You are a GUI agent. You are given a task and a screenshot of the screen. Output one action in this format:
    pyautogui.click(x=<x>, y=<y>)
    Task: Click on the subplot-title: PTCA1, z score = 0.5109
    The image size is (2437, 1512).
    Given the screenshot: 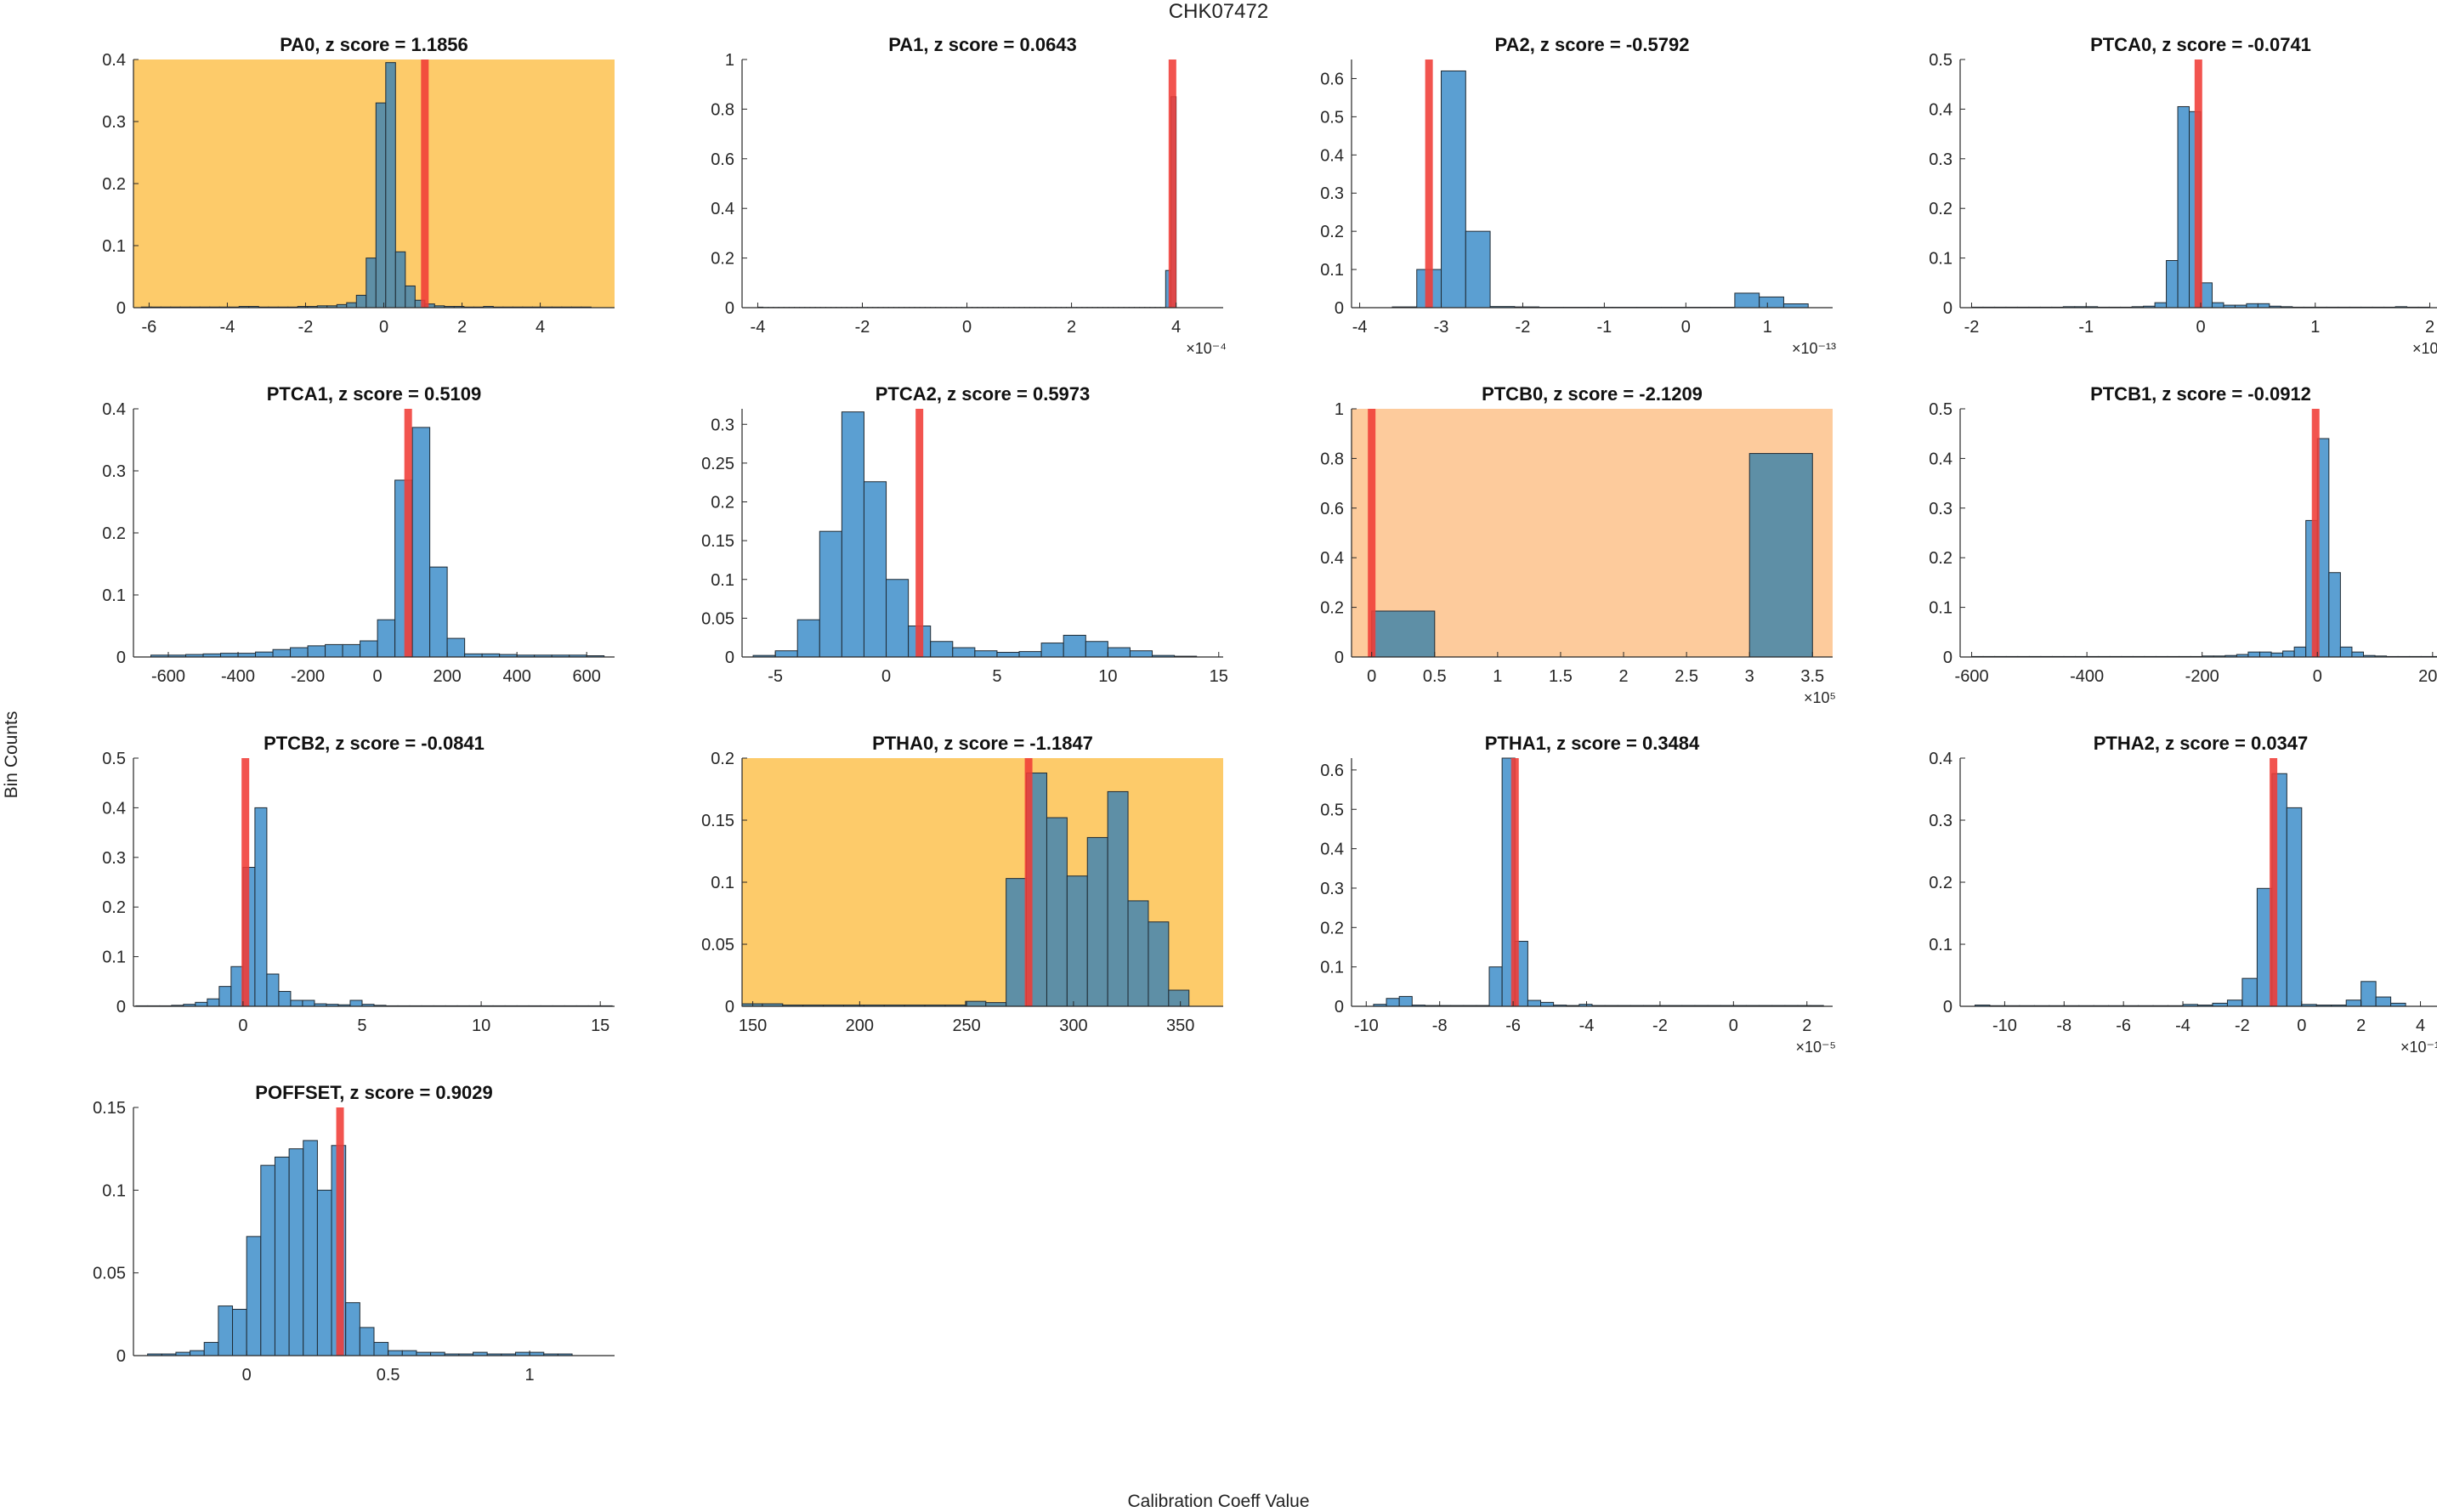 What is the action you would take?
    pyautogui.click(x=374, y=394)
    